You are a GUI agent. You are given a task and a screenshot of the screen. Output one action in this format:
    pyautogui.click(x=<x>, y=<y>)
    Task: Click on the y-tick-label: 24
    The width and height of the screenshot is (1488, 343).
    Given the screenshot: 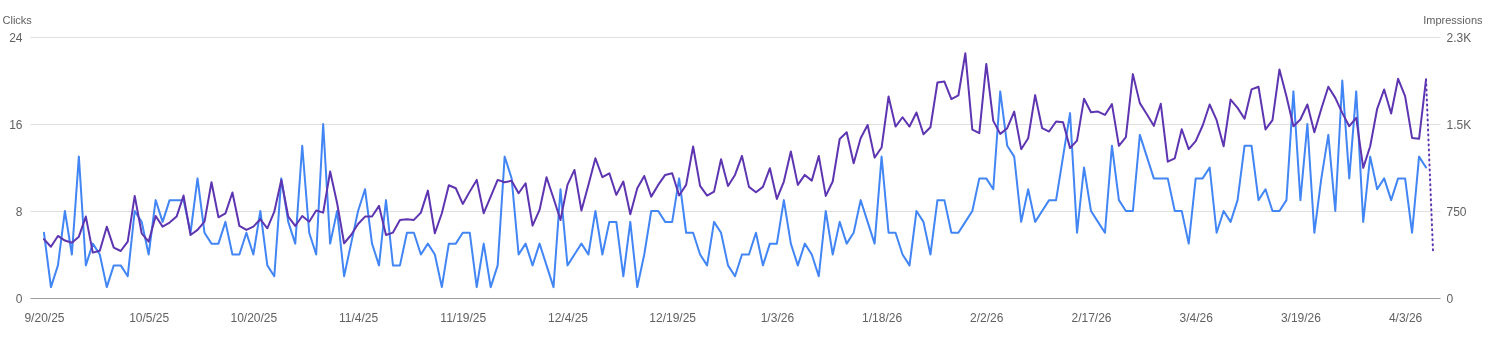 What is the action you would take?
    pyautogui.click(x=16, y=37)
    